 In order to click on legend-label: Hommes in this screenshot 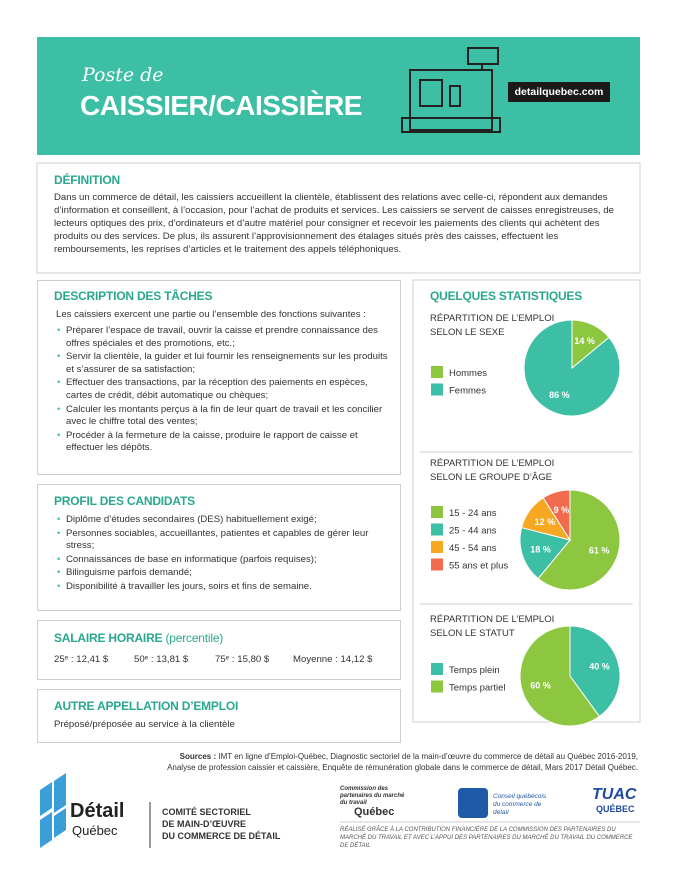, I will do `click(468, 373)`.